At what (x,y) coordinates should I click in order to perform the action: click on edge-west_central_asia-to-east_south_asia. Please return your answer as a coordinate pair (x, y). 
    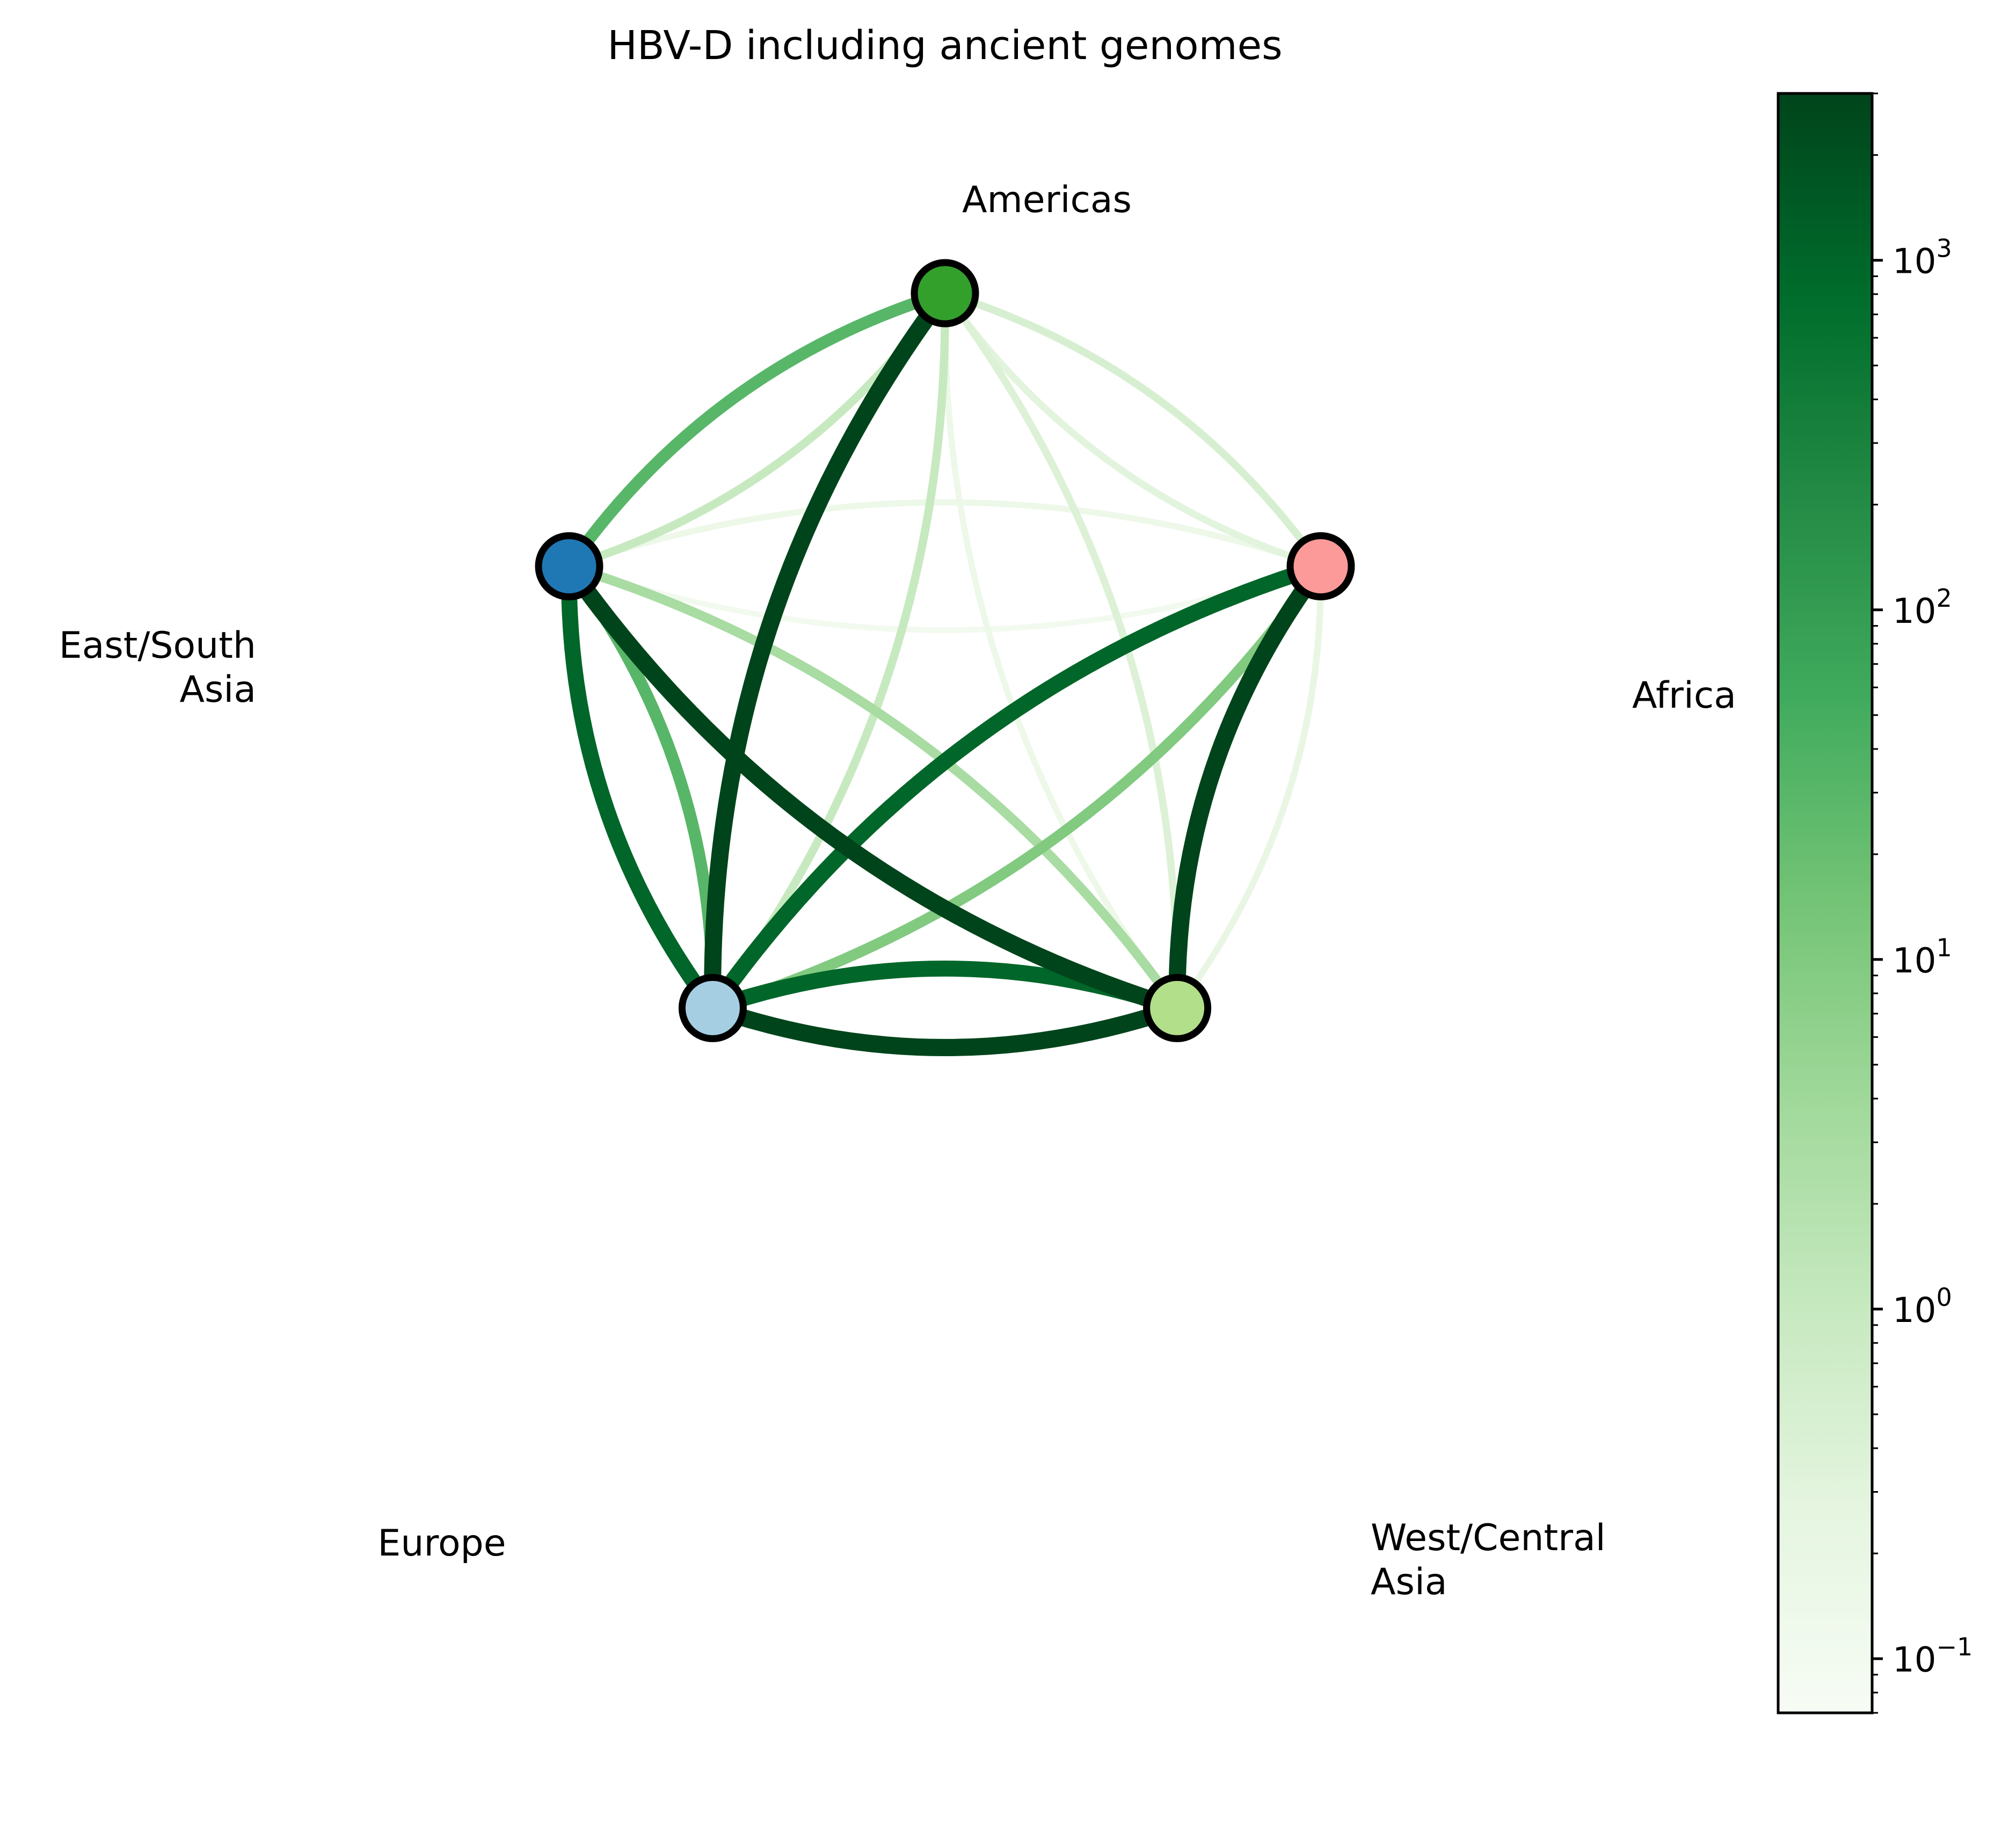
    Looking at the image, I should click on (874, 787).